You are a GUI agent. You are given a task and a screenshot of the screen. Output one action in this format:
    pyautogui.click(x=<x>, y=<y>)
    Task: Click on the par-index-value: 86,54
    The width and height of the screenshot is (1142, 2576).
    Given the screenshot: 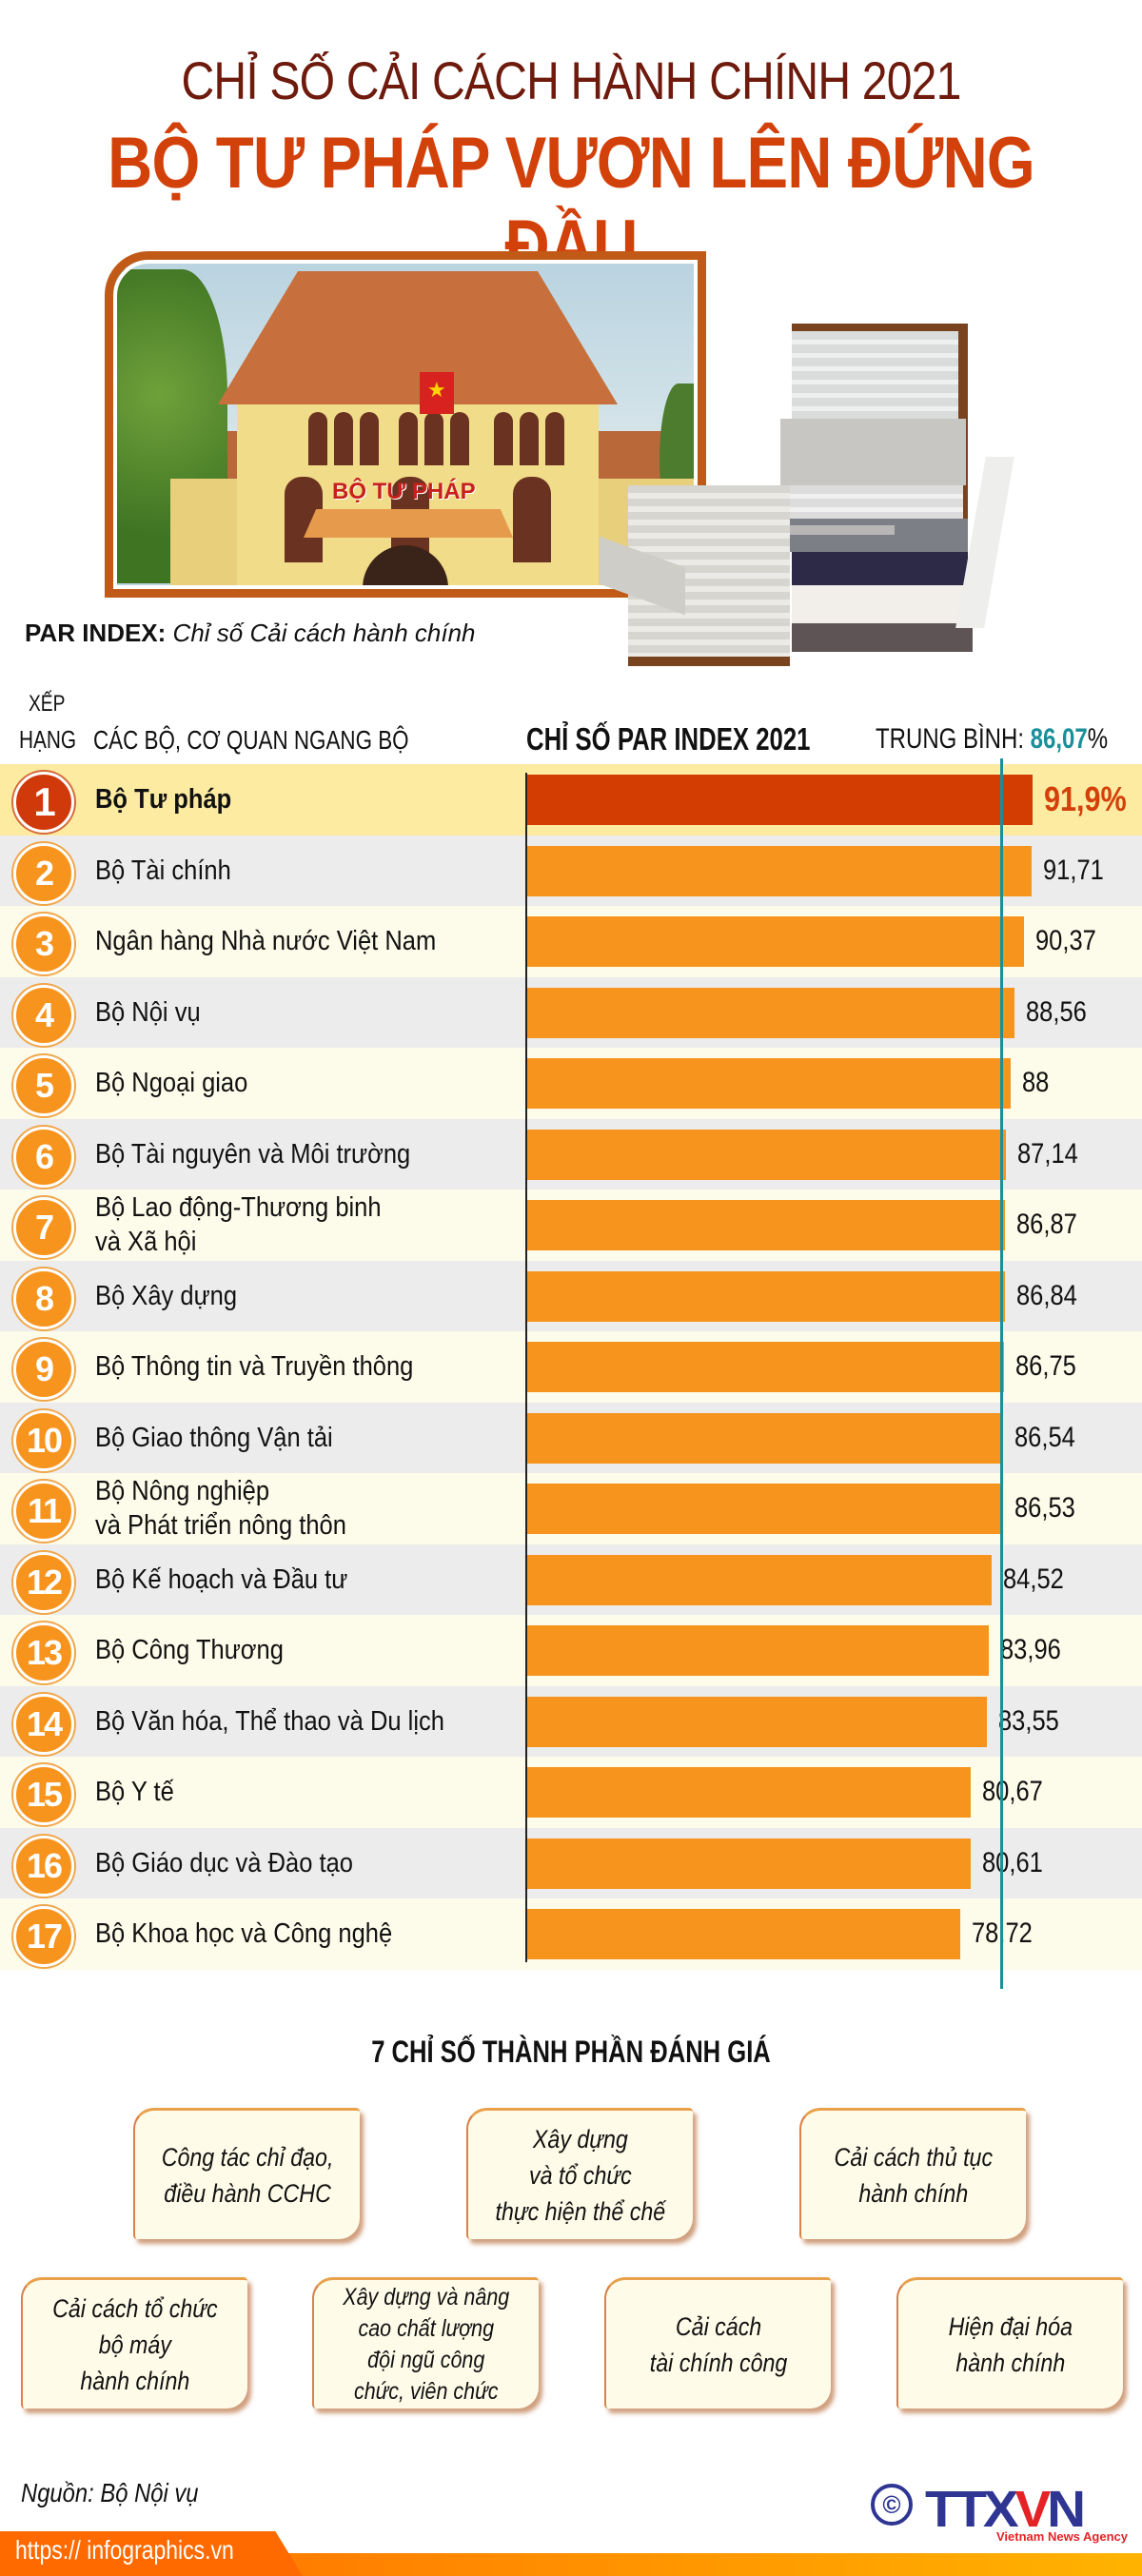 What is the action you would take?
    pyautogui.click(x=1044, y=1437)
    